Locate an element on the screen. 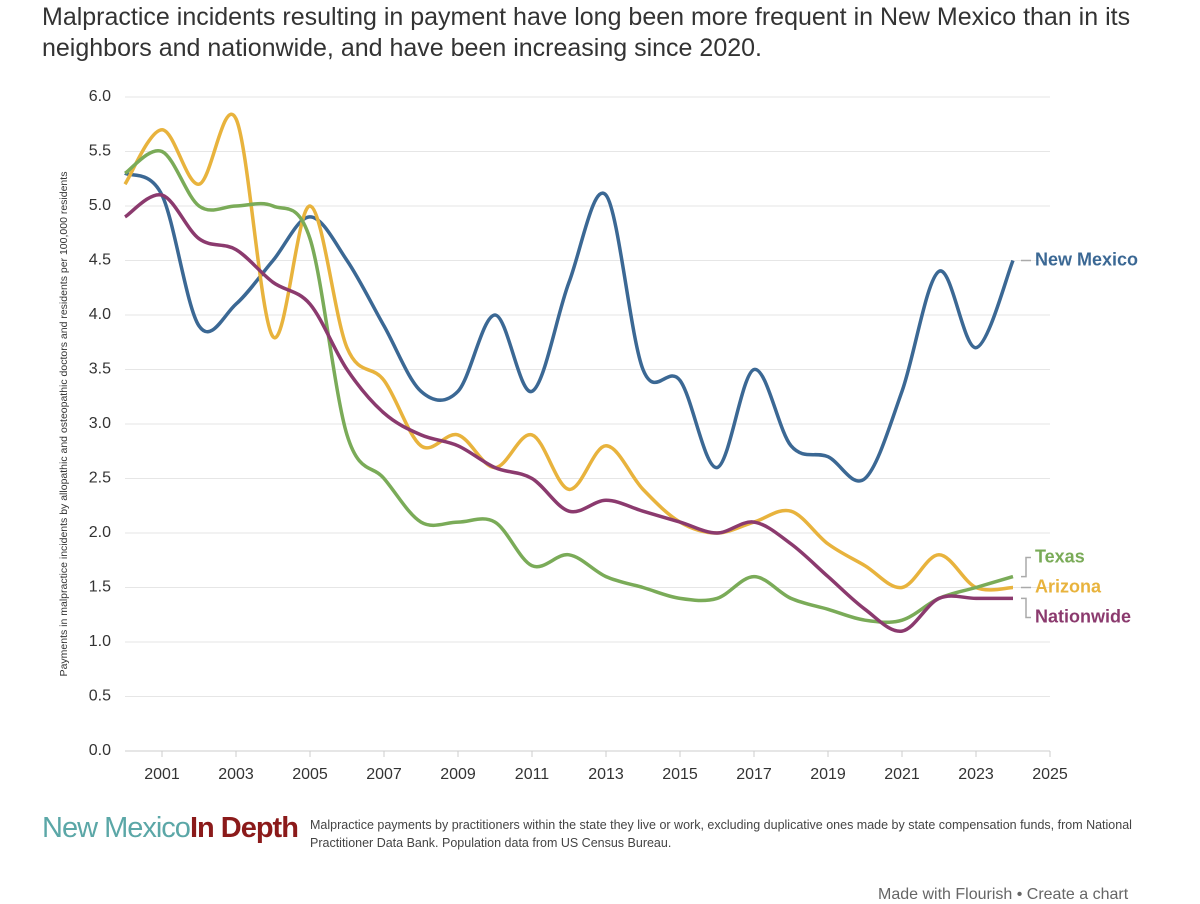 The width and height of the screenshot is (1200, 904). y-tick-label: 2.0 is located at coordinates (100, 532).